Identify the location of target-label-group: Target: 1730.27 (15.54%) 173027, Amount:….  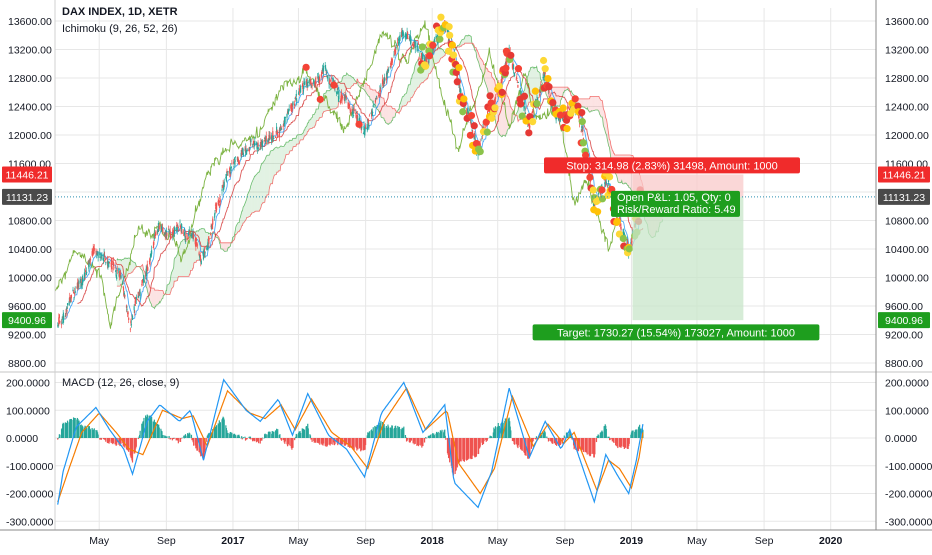
(676, 332).